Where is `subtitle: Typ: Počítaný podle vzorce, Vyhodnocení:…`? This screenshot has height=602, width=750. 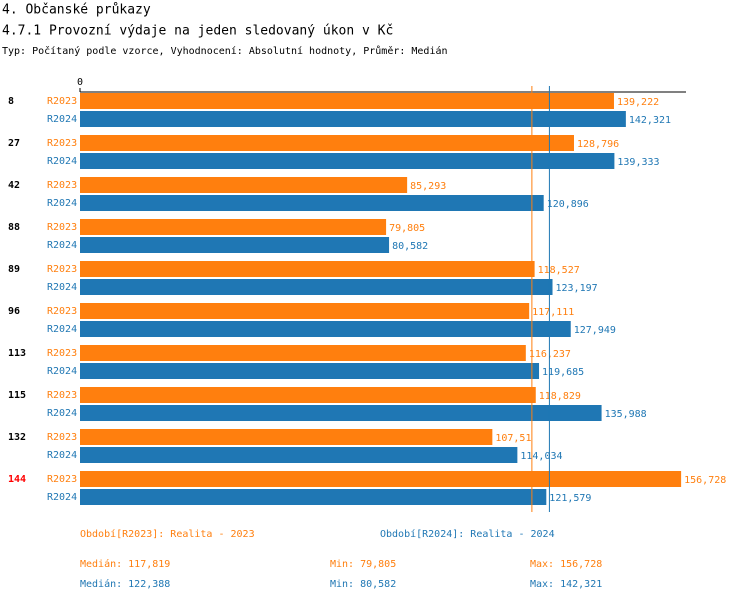
subtitle: Typ: Počítaný podle vzorce, Vyhodnocení:… is located at coordinates (225, 51).